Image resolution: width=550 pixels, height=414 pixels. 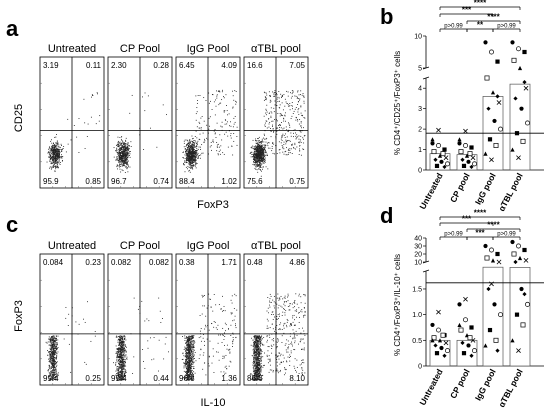 I want to click on quadrant-upper-right: 0.28, so click(x=161, y=65).